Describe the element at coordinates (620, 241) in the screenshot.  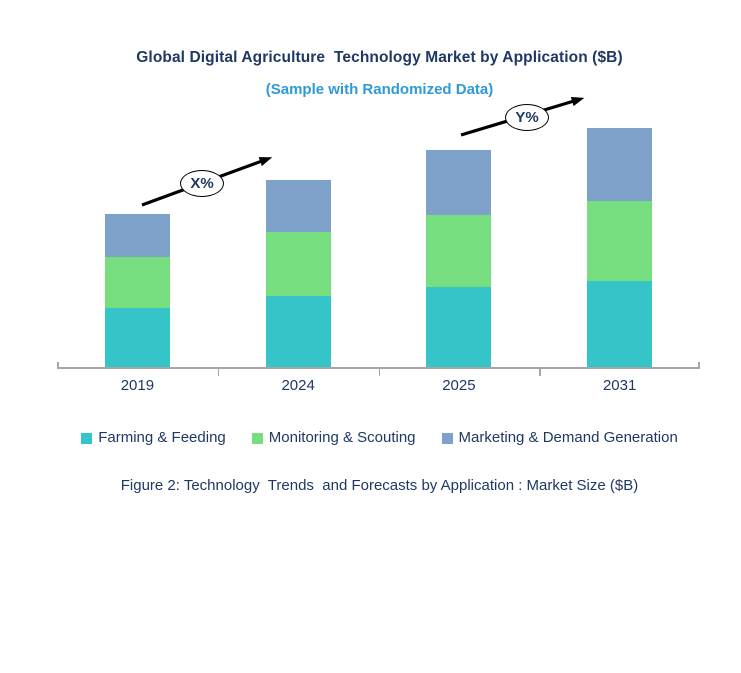
I see `bar-segment-monitoring-scouting-2031` at that location.